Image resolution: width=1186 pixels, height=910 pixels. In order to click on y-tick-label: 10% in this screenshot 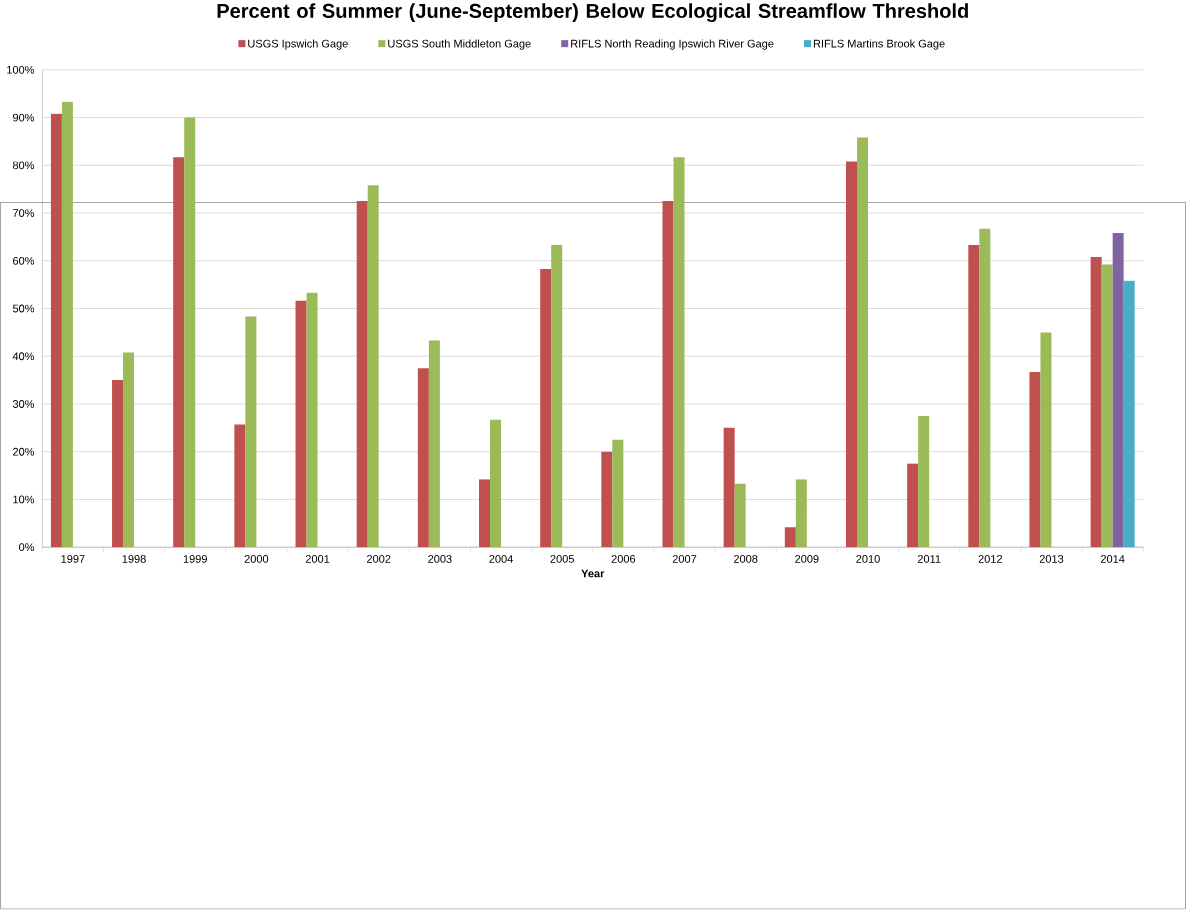, I will do `click(24, 499)`.